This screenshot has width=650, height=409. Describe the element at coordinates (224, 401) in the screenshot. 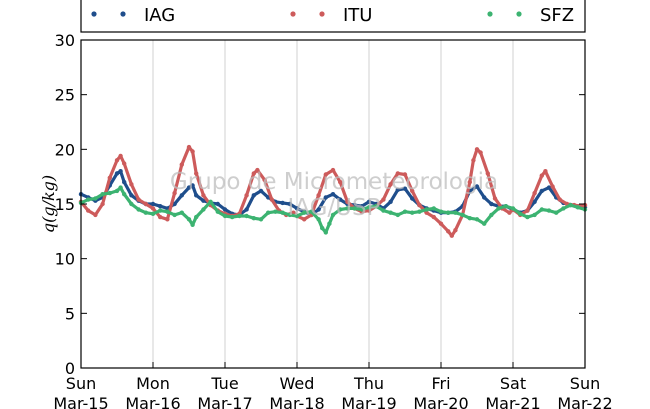

I see `x-tick-label-date: Mar-17` at that location.